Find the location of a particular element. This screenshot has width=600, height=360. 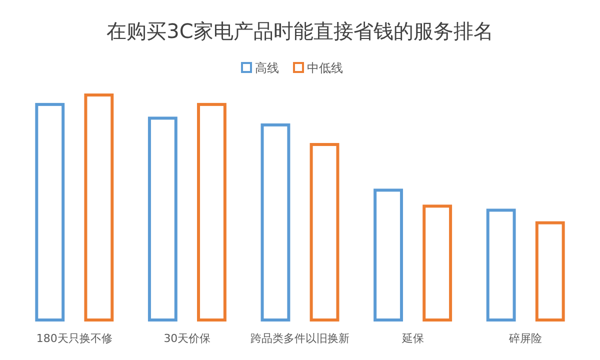

x-tick-label: 跨品类多件以旧换新 is located at coordinates (300, 338).